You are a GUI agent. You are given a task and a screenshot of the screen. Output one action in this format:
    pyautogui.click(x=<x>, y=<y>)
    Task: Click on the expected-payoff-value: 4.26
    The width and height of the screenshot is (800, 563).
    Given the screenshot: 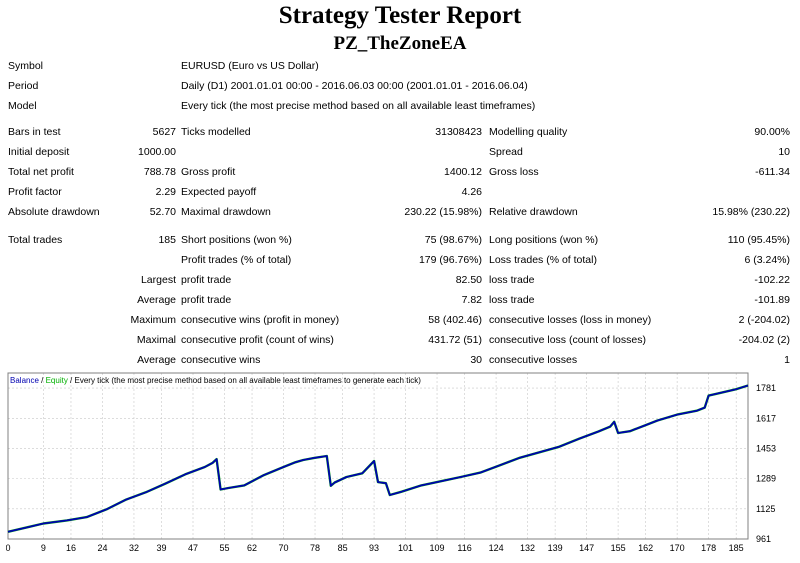 What is the action you would take?
    pyautogui.click(x=471, y=192)
    